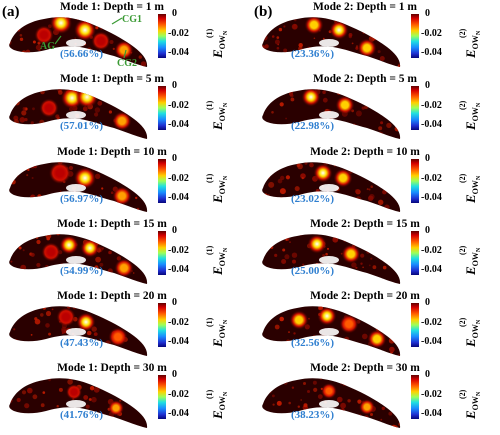  What do you see at coordinates (11, 12) in the screenshot?
I see `panel-label: (a)` at bounding box center [11, 12].